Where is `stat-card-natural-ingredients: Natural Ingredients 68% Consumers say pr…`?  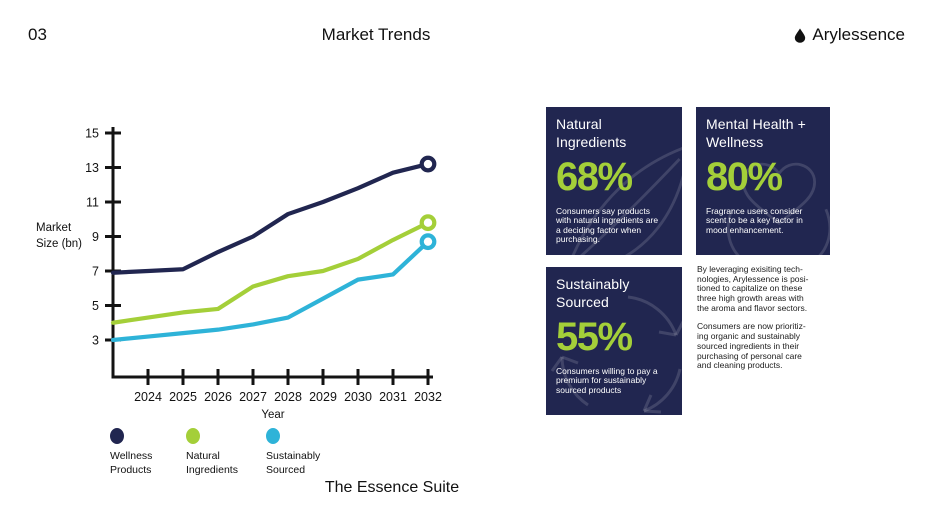 stat-card-natural-ingredients: Natural Ingredients 68% Consumers say pr… is located at coordinates (614, 181).